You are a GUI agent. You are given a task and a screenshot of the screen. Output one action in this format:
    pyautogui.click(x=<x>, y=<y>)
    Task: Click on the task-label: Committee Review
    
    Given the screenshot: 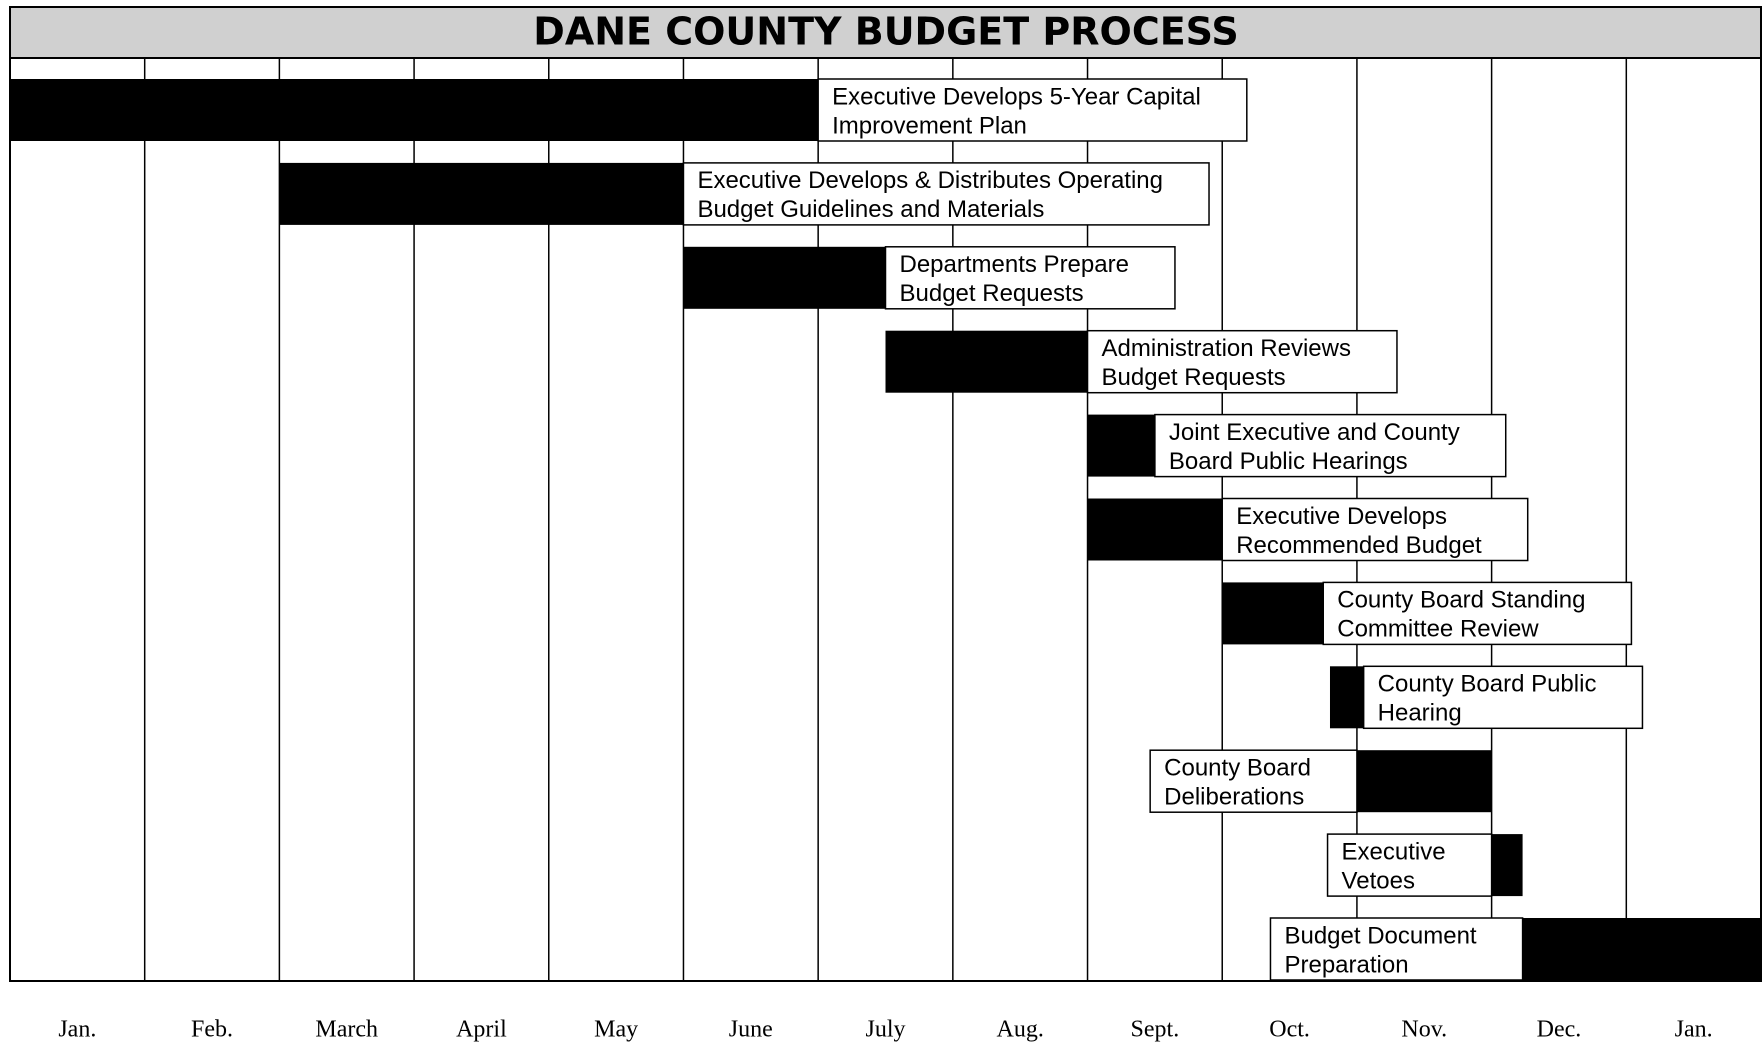 What is the action you would take?
    pyautogui.click(x=1438, y=629)
    